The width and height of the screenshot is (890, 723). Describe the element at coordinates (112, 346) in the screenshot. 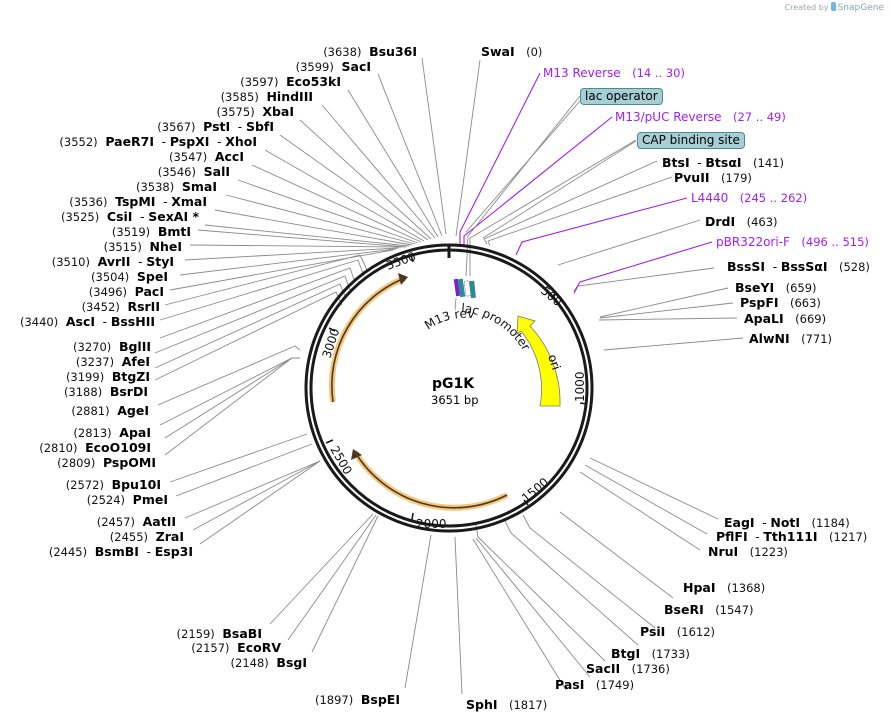

I see `restriction-site-bglii: (3270) BglII` at that location.